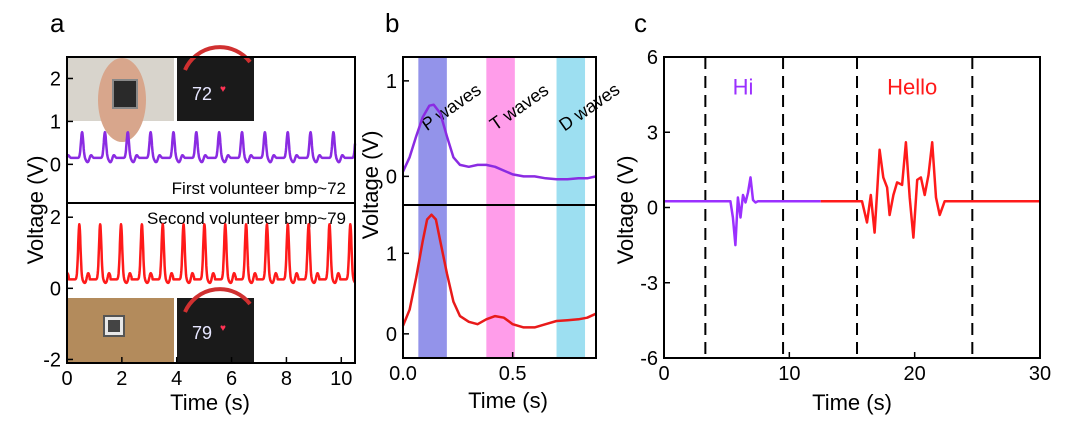 This screenshot has width=1080, height=427. Describe the element at coordinates (215, 325) in the screenshot. I see `a-bottom-photo-watch: 79 ♥` at that location.